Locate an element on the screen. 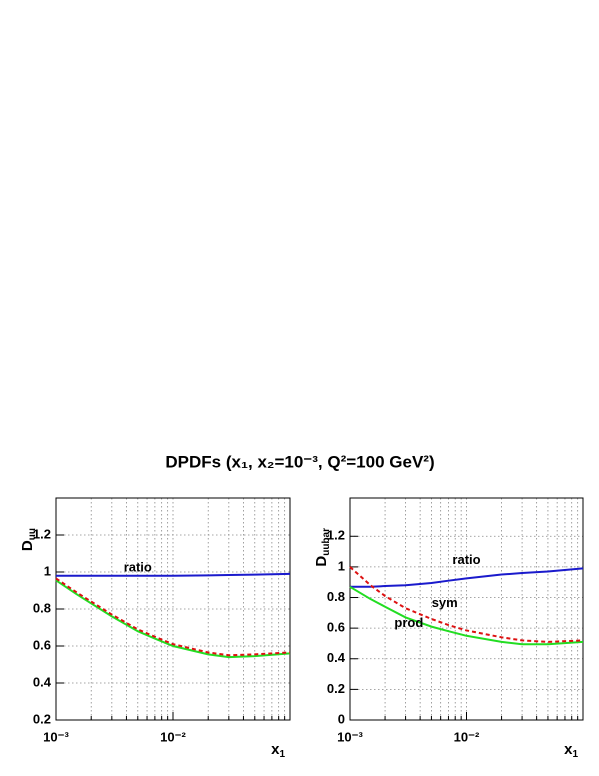 The image size is (599, 776). y-axis-label: Duubar is located at coordinates (322, 547).